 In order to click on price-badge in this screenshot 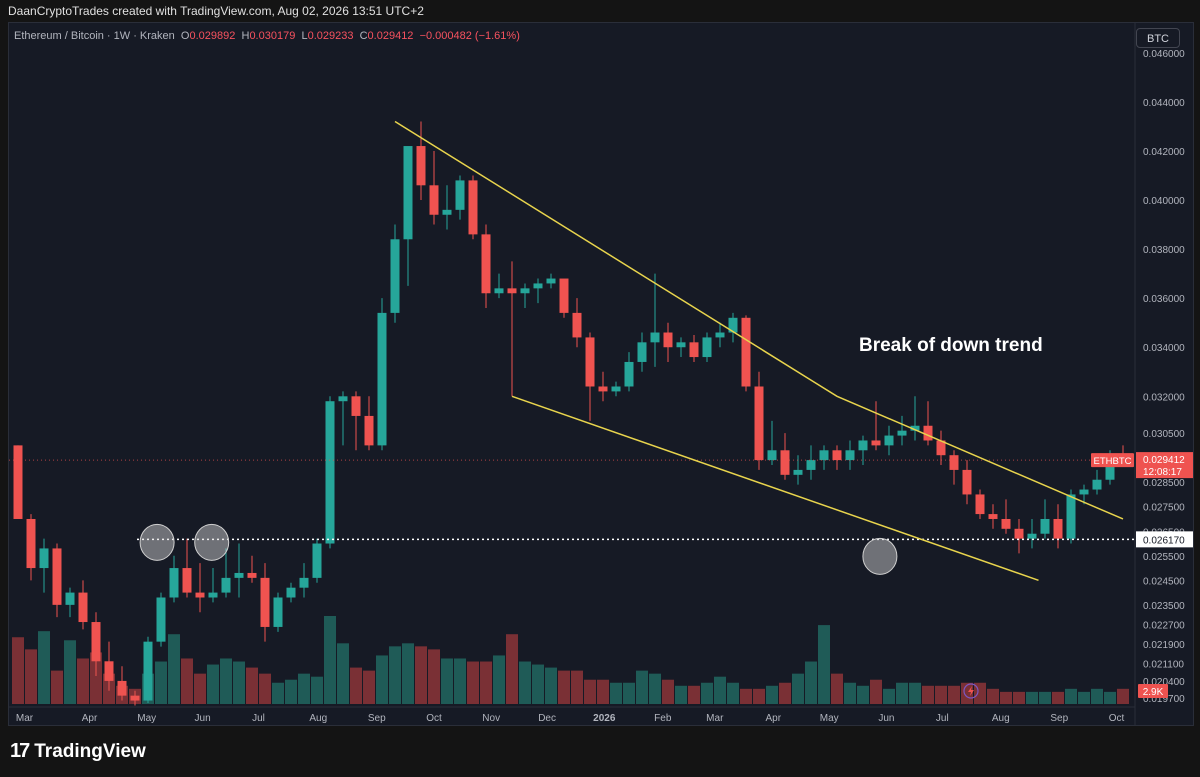, I will do `click(1164, 465)`.